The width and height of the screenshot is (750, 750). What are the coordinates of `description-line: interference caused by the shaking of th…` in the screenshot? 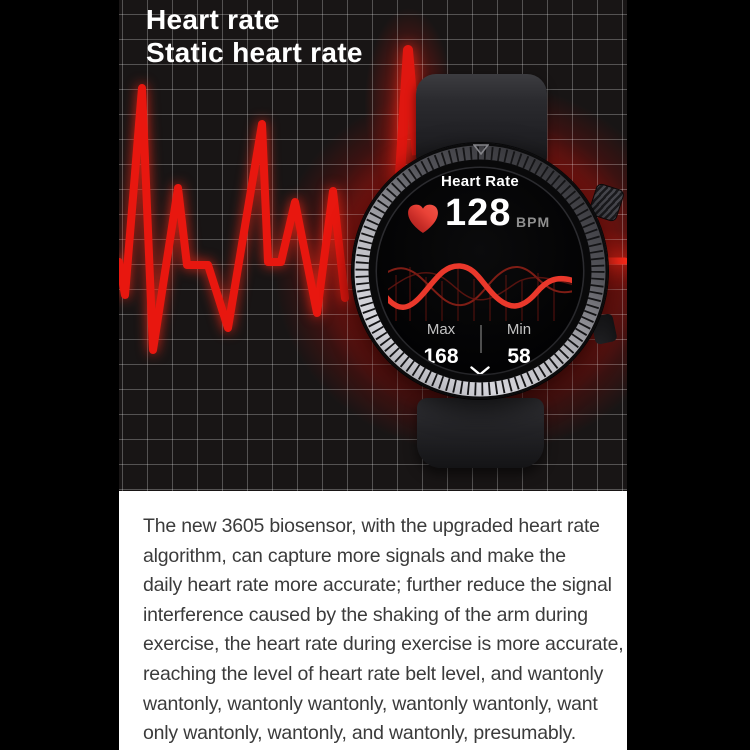 It's located at (365, 614).